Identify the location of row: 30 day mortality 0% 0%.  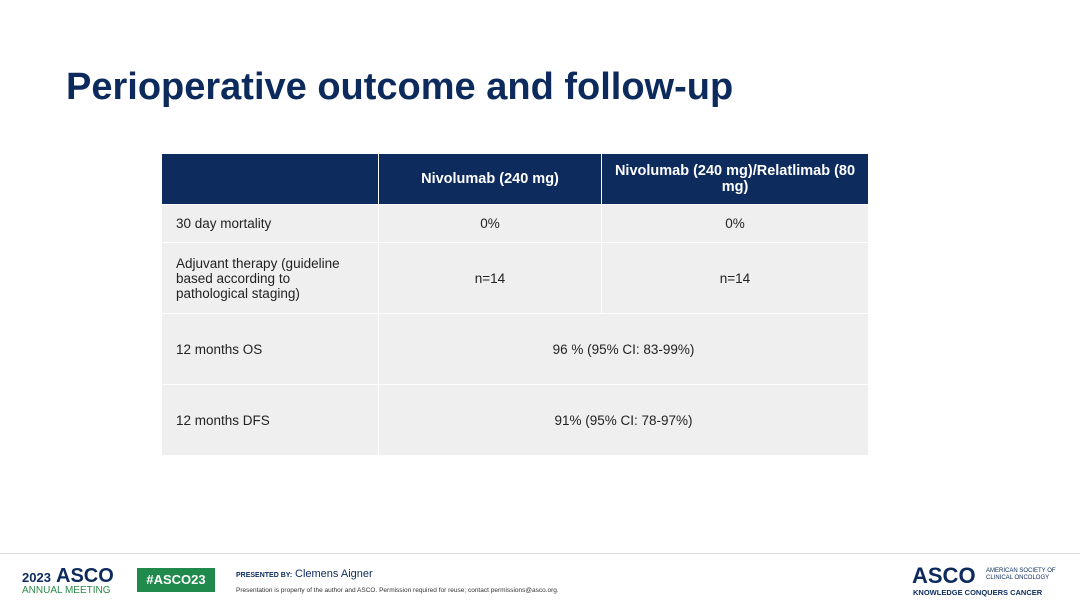
(515, 223).